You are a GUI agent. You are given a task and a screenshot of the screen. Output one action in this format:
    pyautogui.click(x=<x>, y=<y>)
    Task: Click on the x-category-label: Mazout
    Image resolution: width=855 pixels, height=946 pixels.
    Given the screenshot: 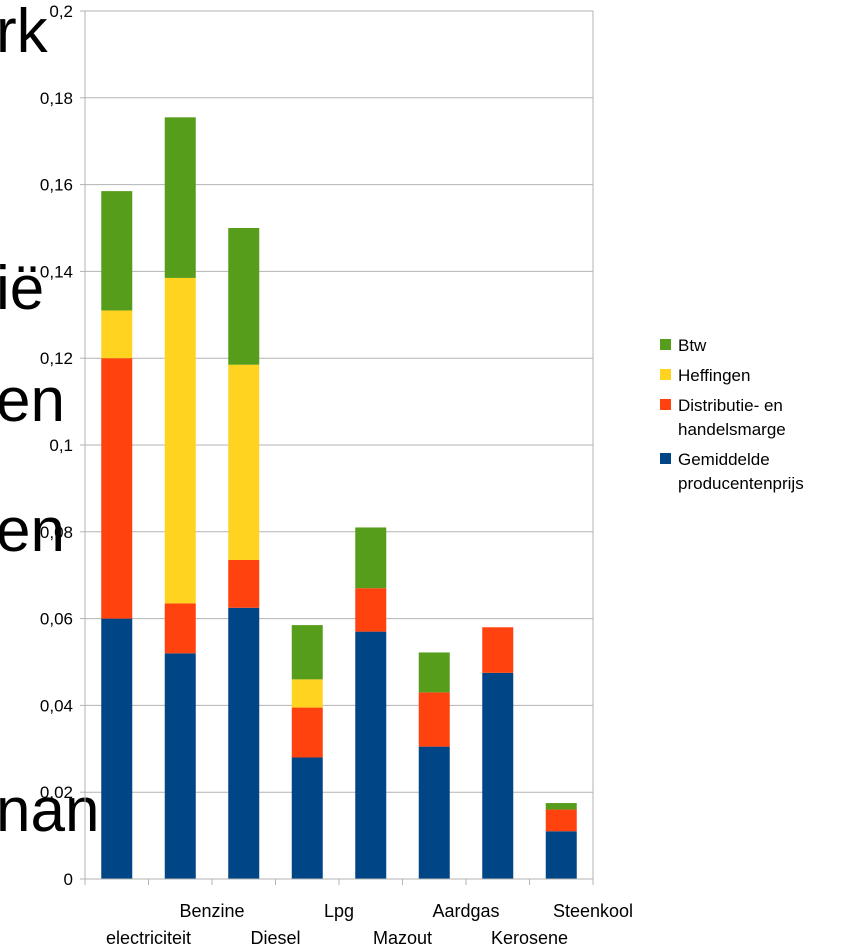 What is the action you would take?
    pyautogui.click(x=402, y=937)
    